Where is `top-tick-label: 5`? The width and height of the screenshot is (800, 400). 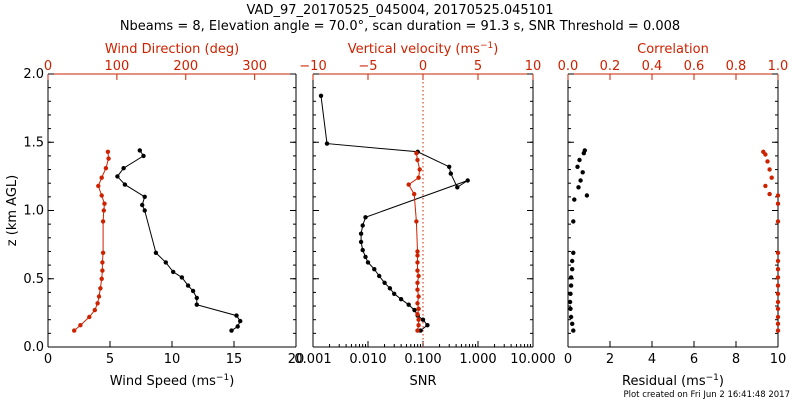
top-tick-label: 5 is located at coordinates (478, 66).